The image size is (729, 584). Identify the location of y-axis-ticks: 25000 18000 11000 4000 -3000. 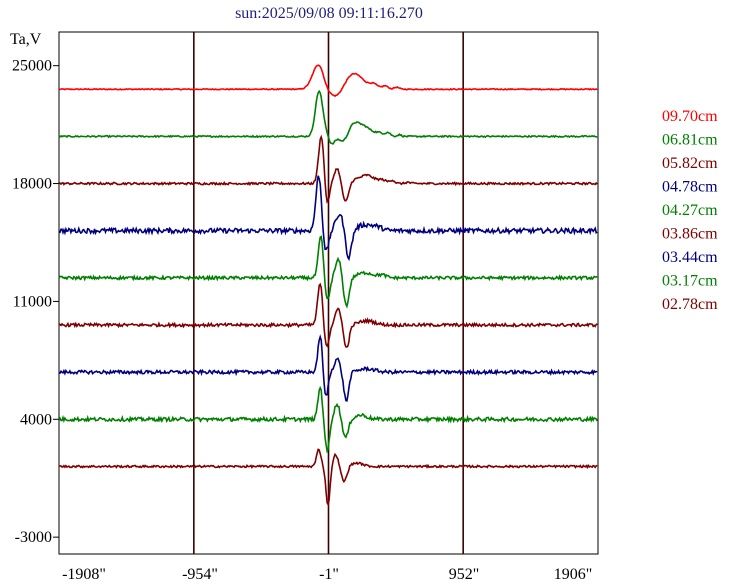
(35, 302).